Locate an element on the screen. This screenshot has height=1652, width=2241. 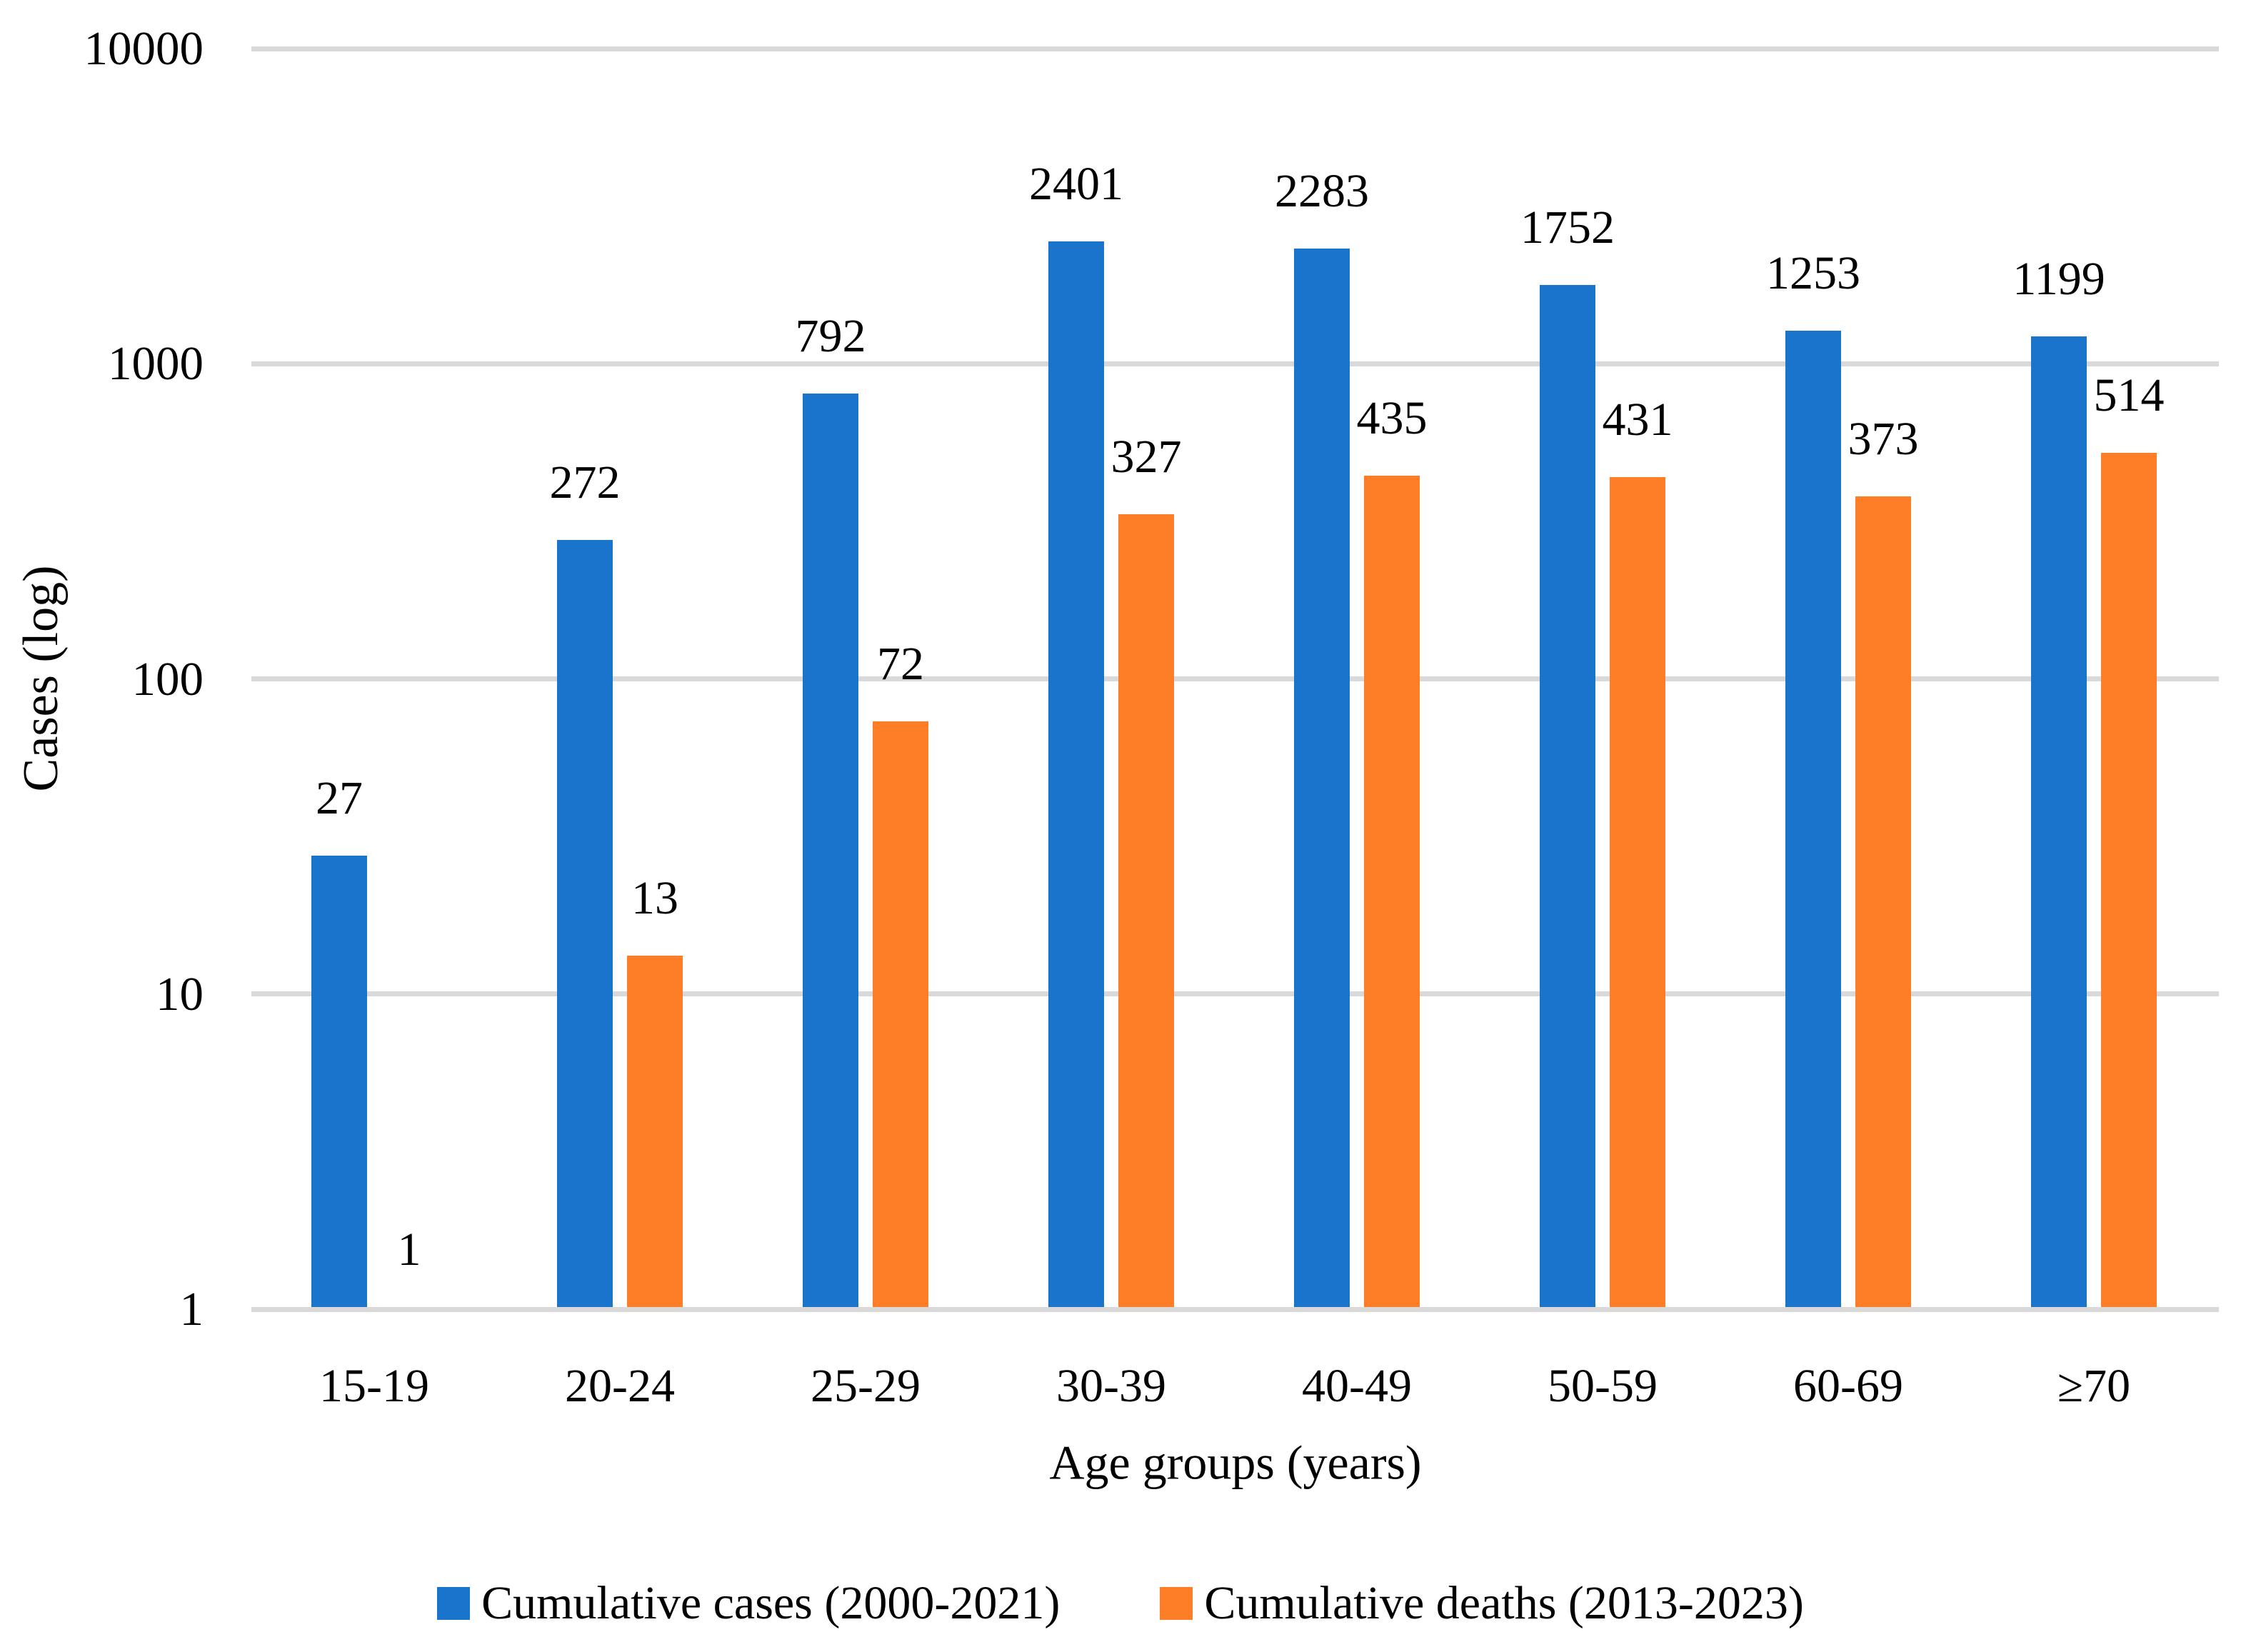
y-tick-label: 1000 is located at coordinates (156, 363).